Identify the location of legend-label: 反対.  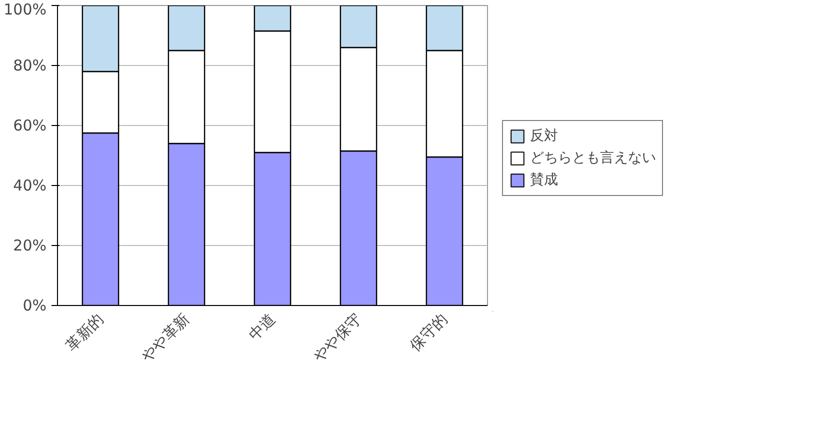
(544, 136).